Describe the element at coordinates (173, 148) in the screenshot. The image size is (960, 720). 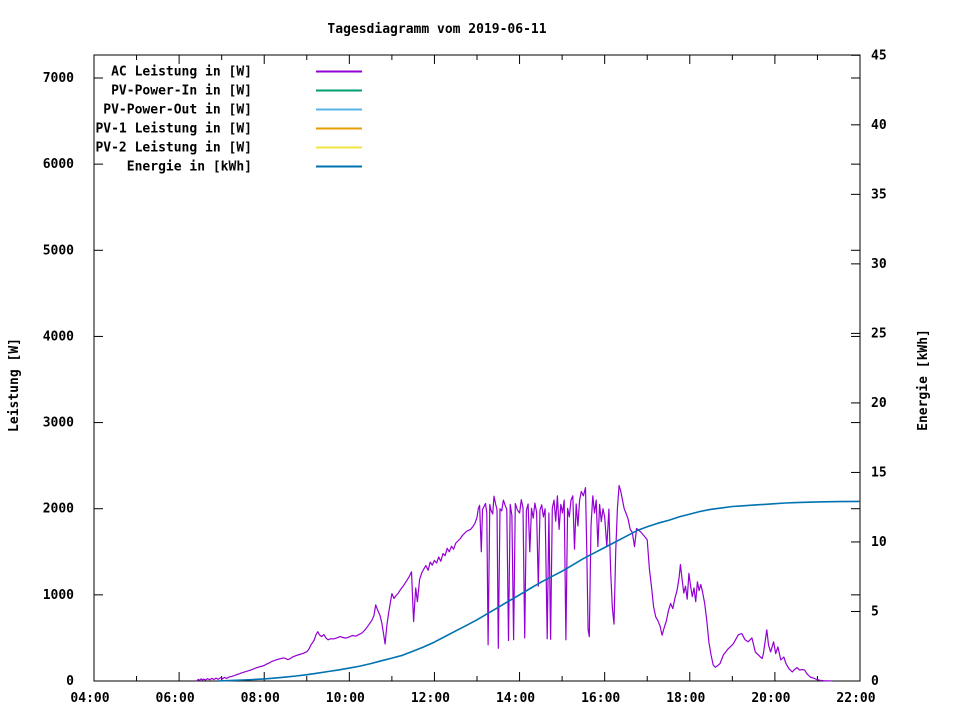
I see `legend-label: PV-2 Leistung in [W]` at that location.